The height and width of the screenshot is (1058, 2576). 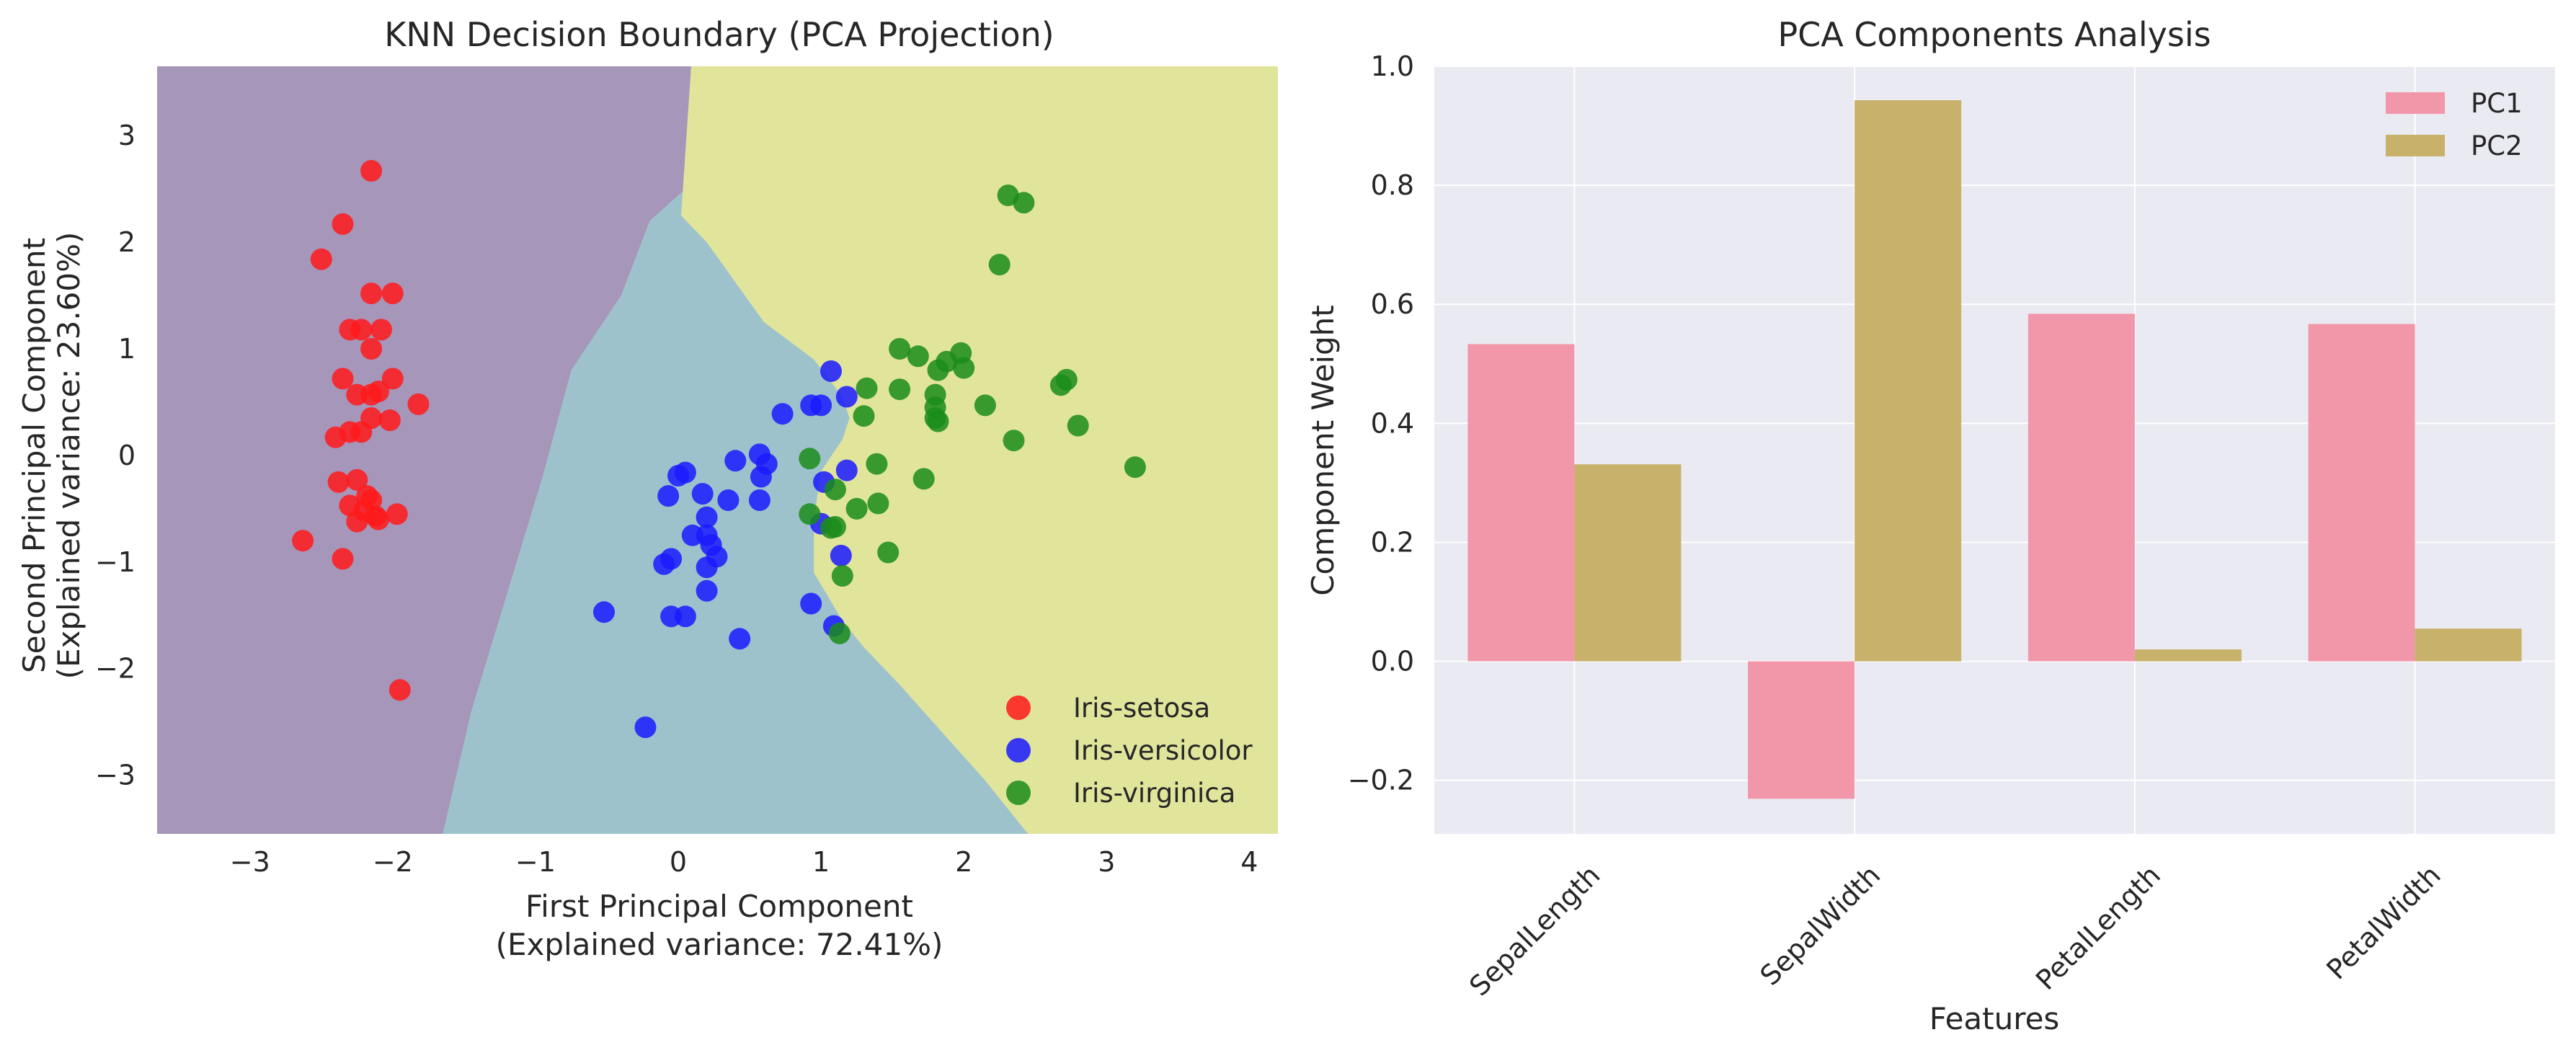 What do you see at coordinates (393, 862) in the screenshot?
I see `x-tick-label: −2` at bounding box center [393, 862].